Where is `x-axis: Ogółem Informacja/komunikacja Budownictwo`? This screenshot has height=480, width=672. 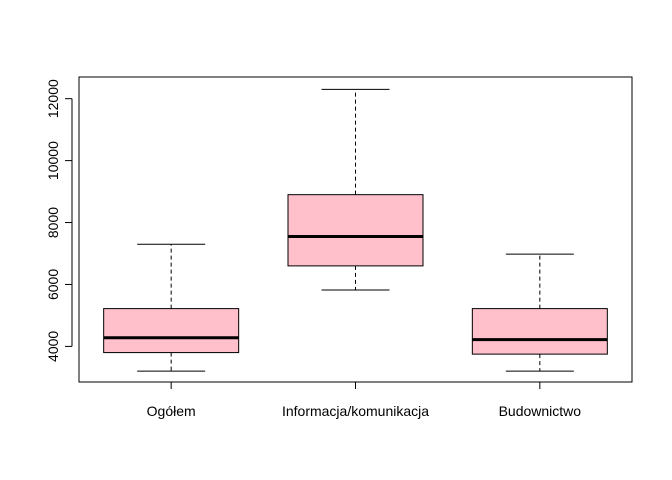 x-axis: Ogółem Informacja/komunikacja Budownictwo is located at coordinates (364, 400).